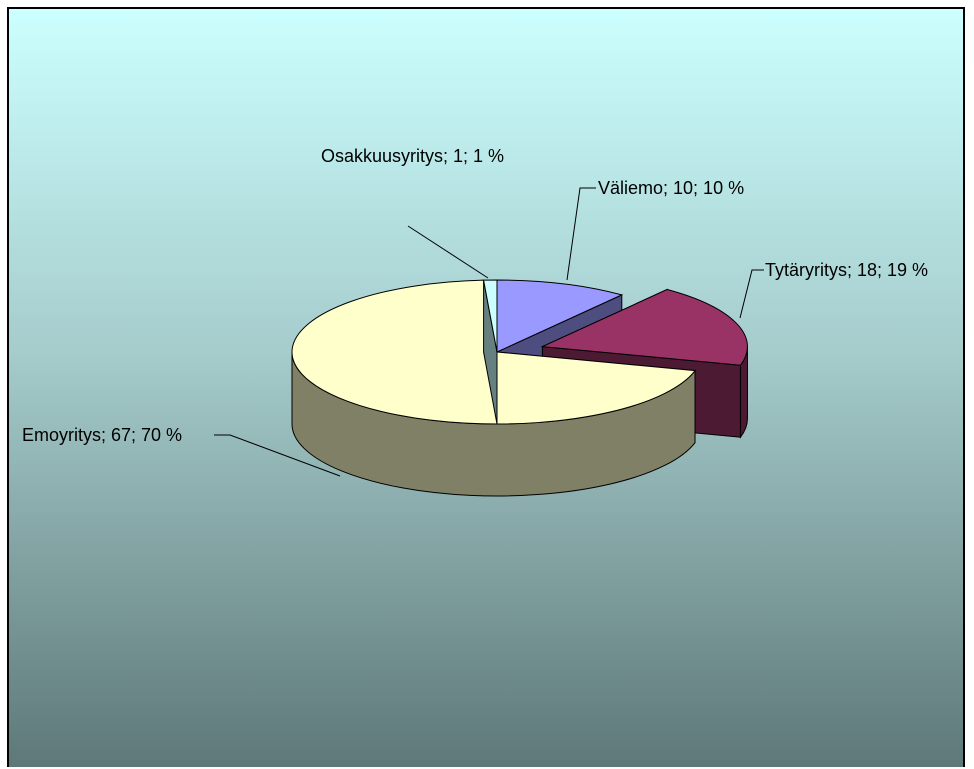  I want to click on data-label: Osakkuusyritys; 1; 1 %, so click(412, 156).